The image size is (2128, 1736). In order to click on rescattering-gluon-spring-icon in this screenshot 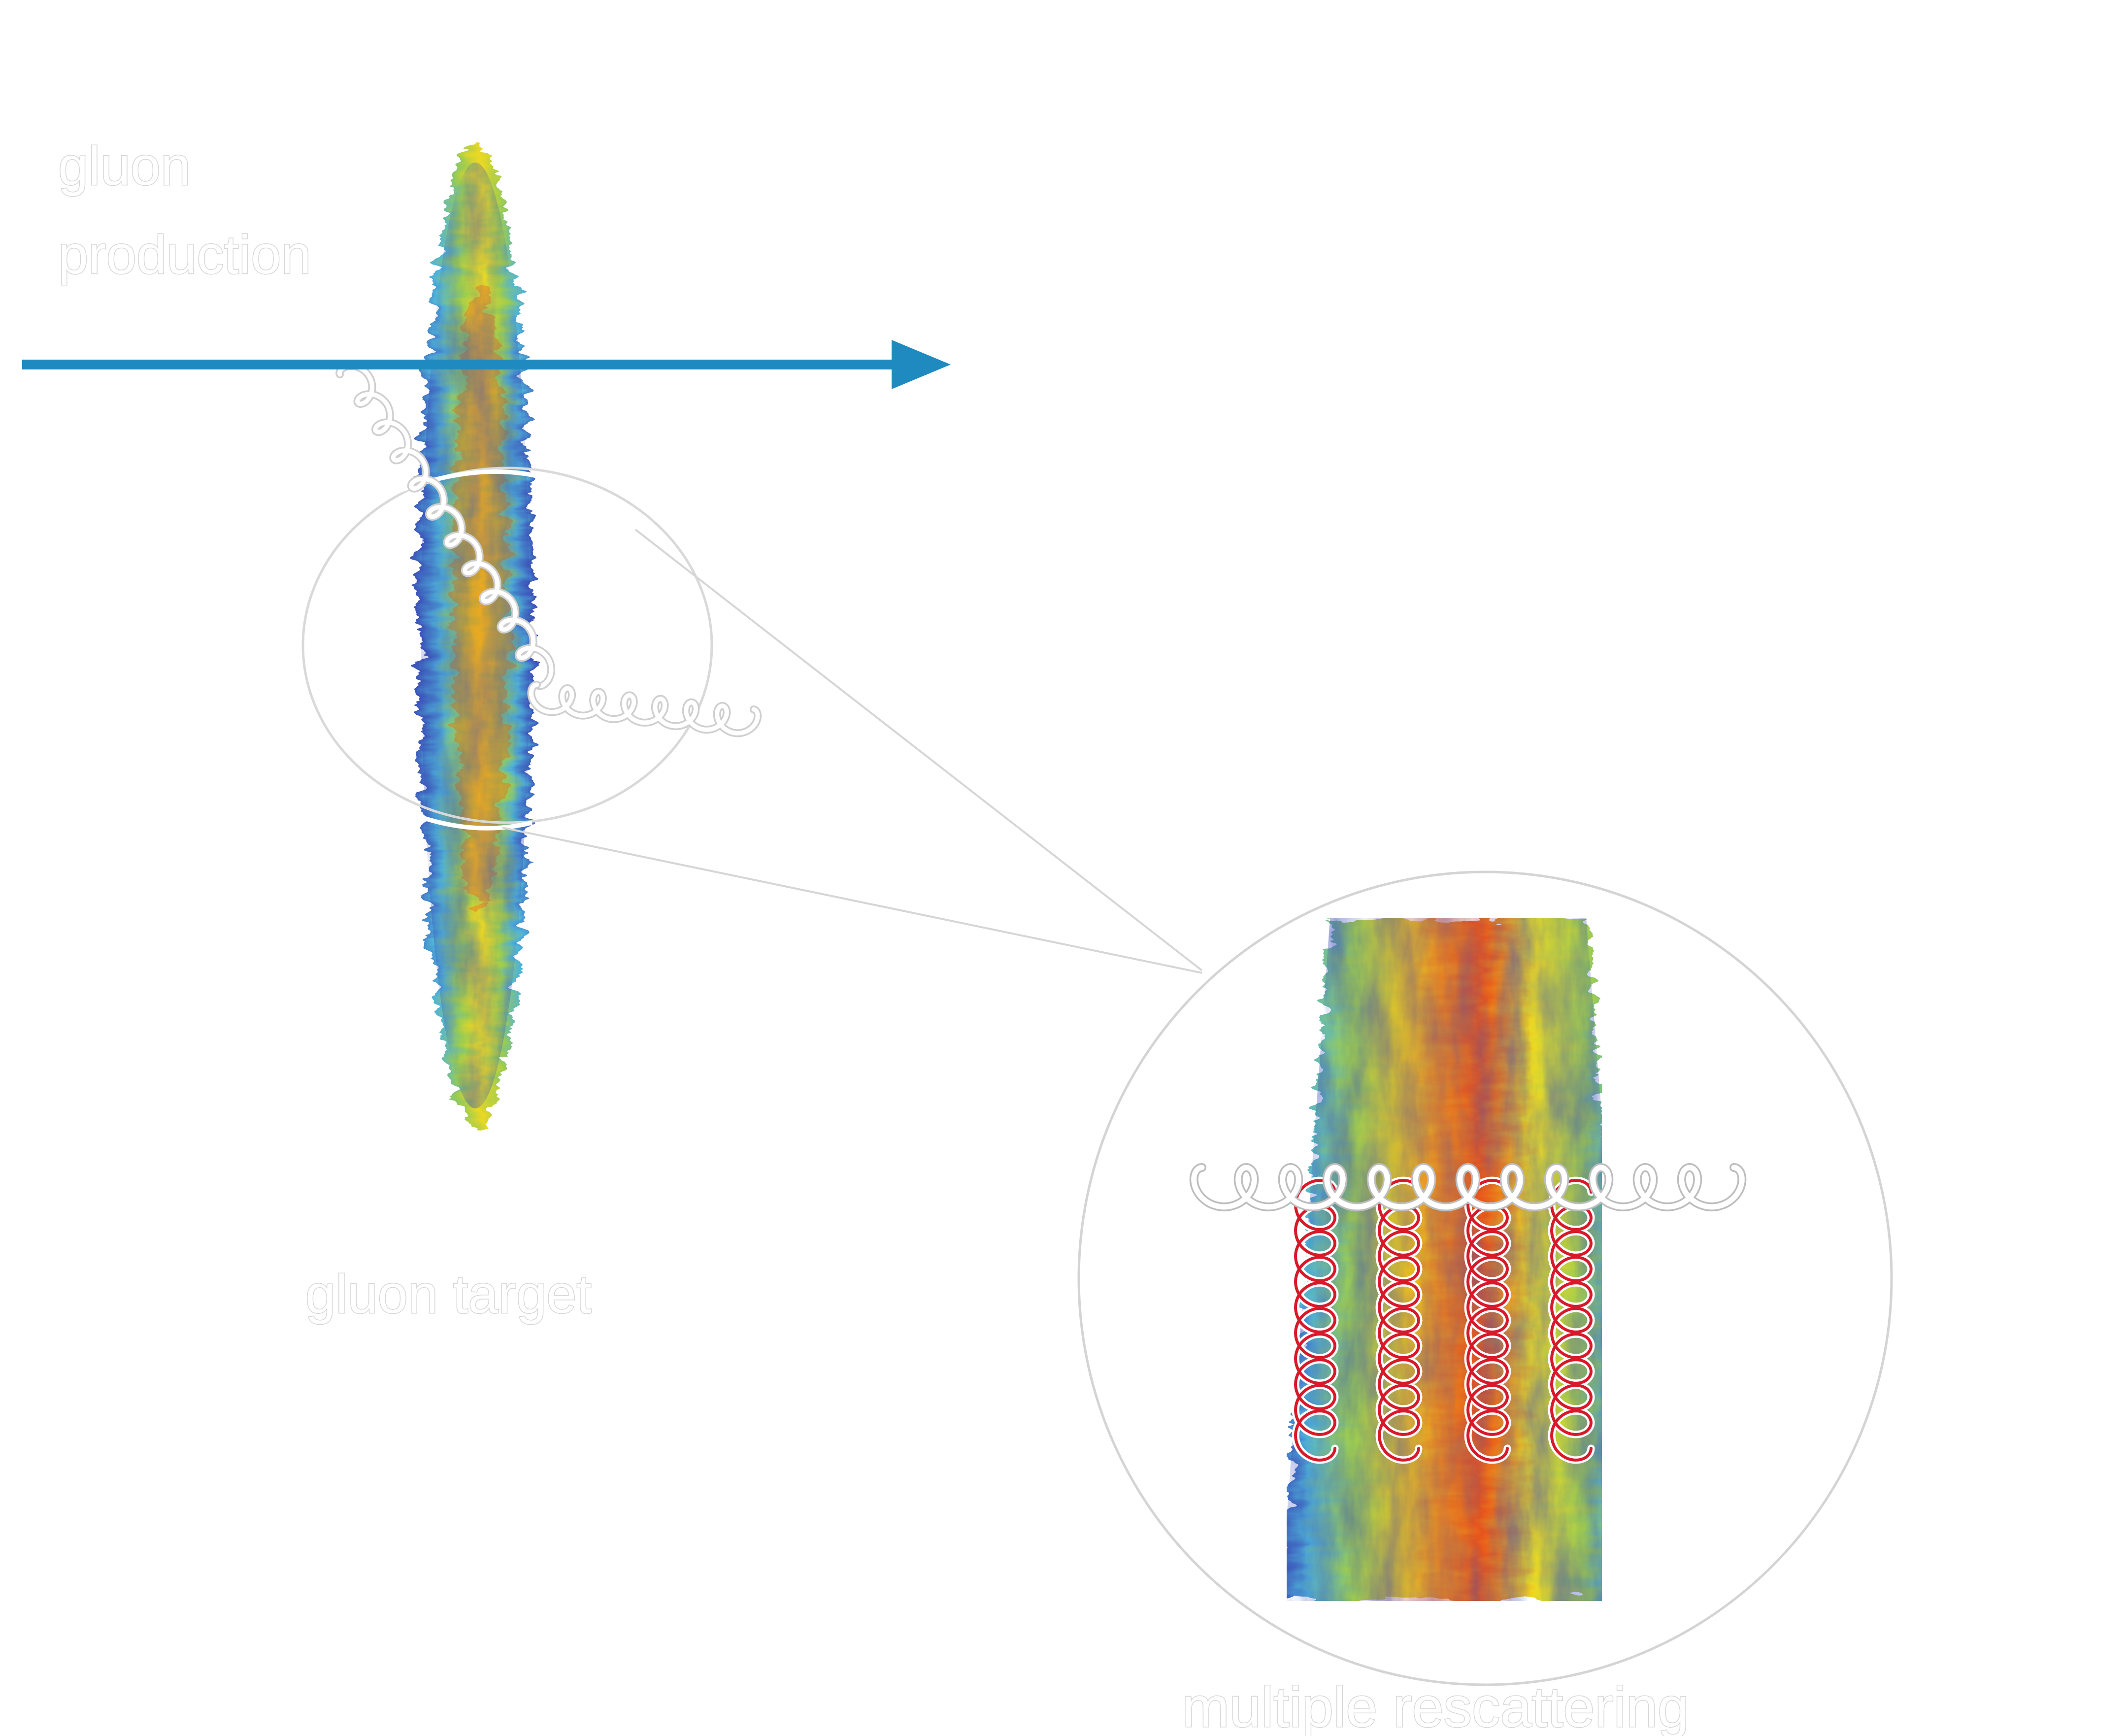, I will do `click(1468, 1187)`.